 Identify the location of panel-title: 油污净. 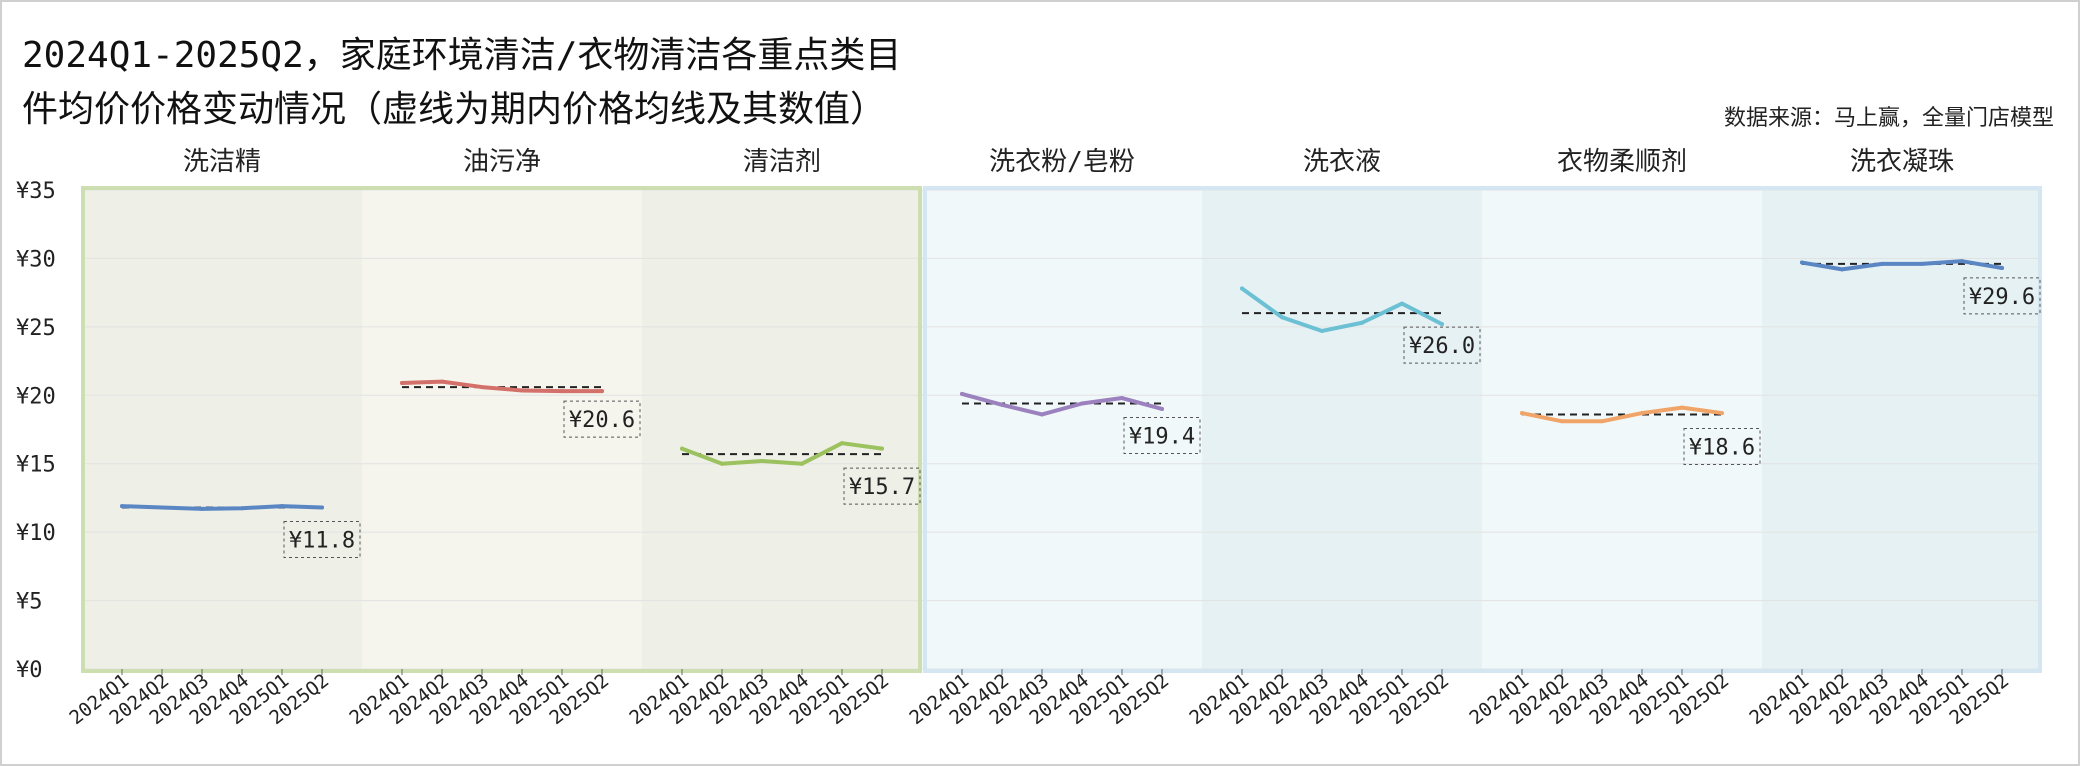
(502, 162).